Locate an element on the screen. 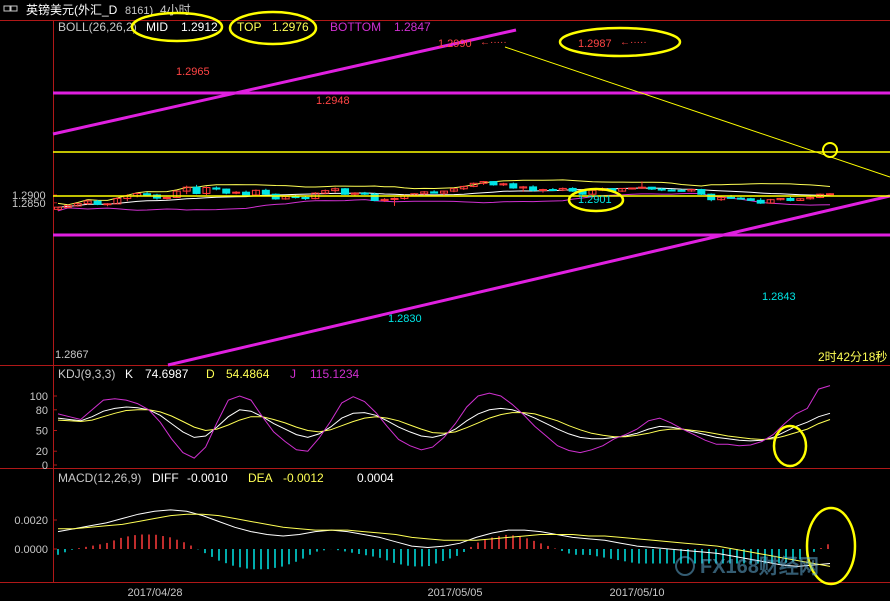 The height and width of the screenshot is (601, 890). price-label-2: 1.2948 is located at coordinates (333, 101).